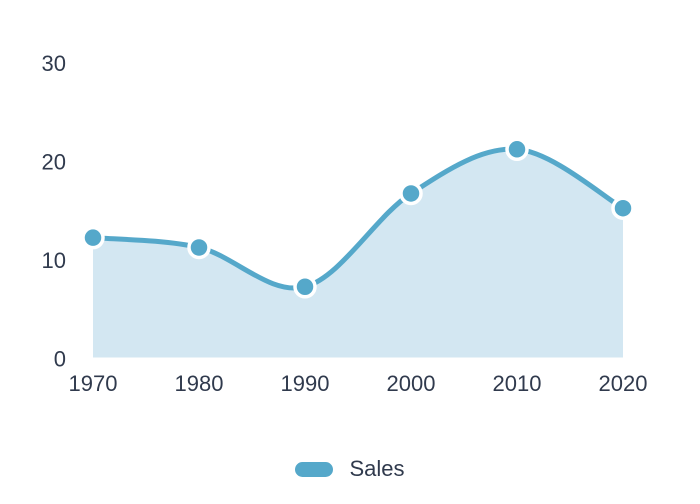  I want to click on y-tick-label-30: 30, so click(54, 63).